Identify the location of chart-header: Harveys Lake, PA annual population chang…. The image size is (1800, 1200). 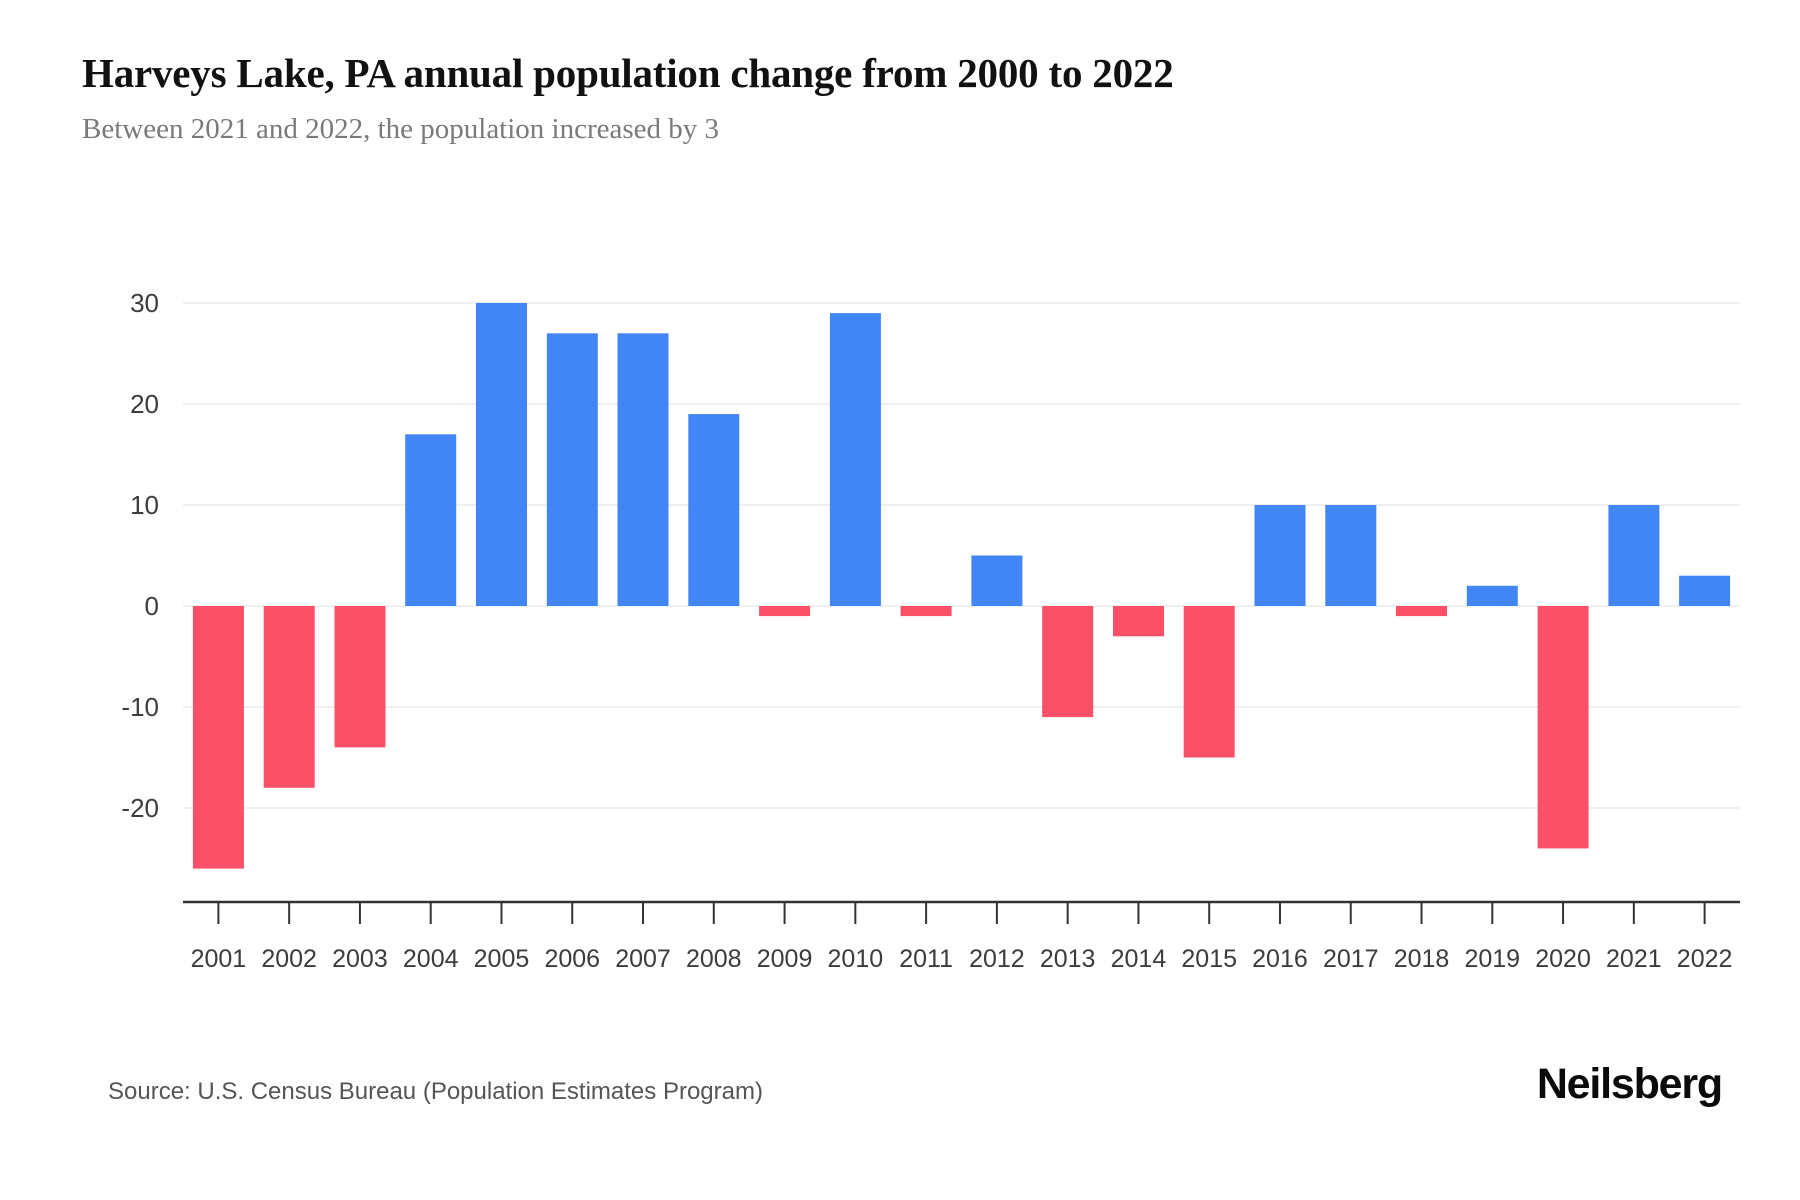
(902, 98).